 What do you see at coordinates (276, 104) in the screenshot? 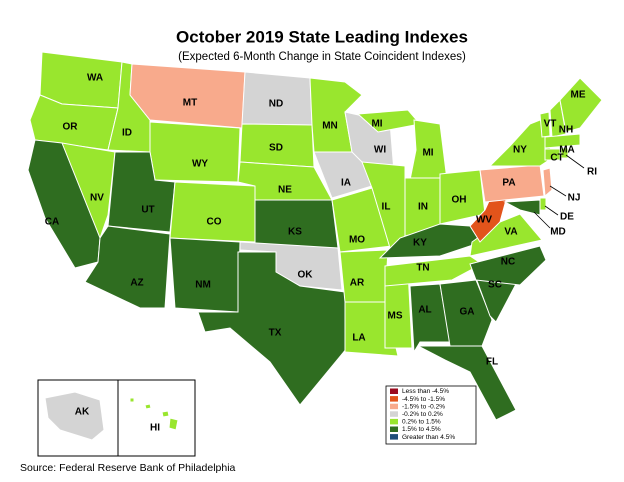
I see `state-label: ND` at bounding box center [276, 104].